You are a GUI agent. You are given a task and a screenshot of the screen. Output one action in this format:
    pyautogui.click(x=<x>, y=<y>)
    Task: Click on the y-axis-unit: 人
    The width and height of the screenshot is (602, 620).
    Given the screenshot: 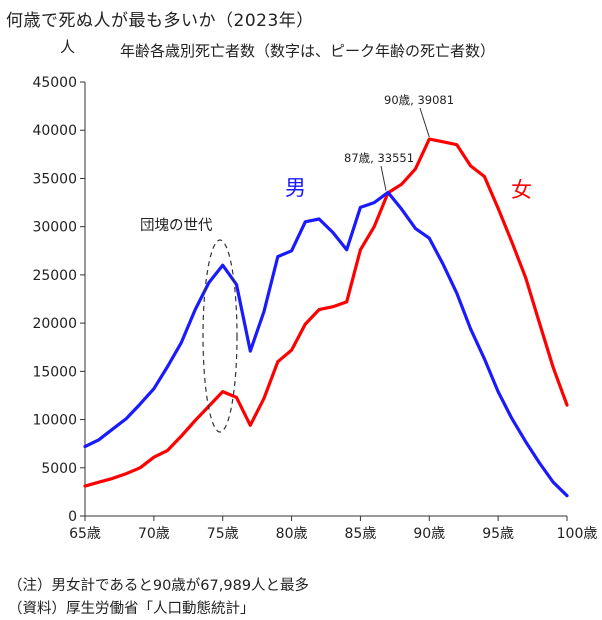 What is the action you would take?
    pyautogui.click(x=68, y=47)
    